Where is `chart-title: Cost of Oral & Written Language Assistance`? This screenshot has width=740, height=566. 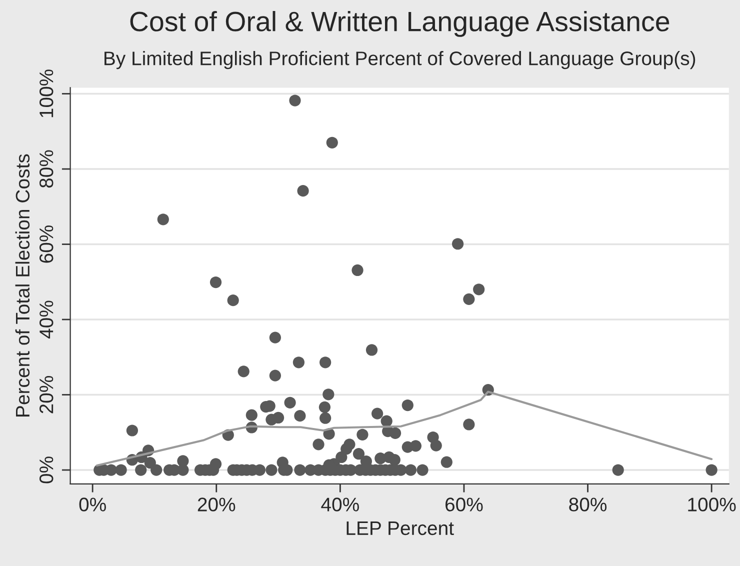
chart-title: Cost of Oral & Written Language Assistance is located at coordinates (400, 24).